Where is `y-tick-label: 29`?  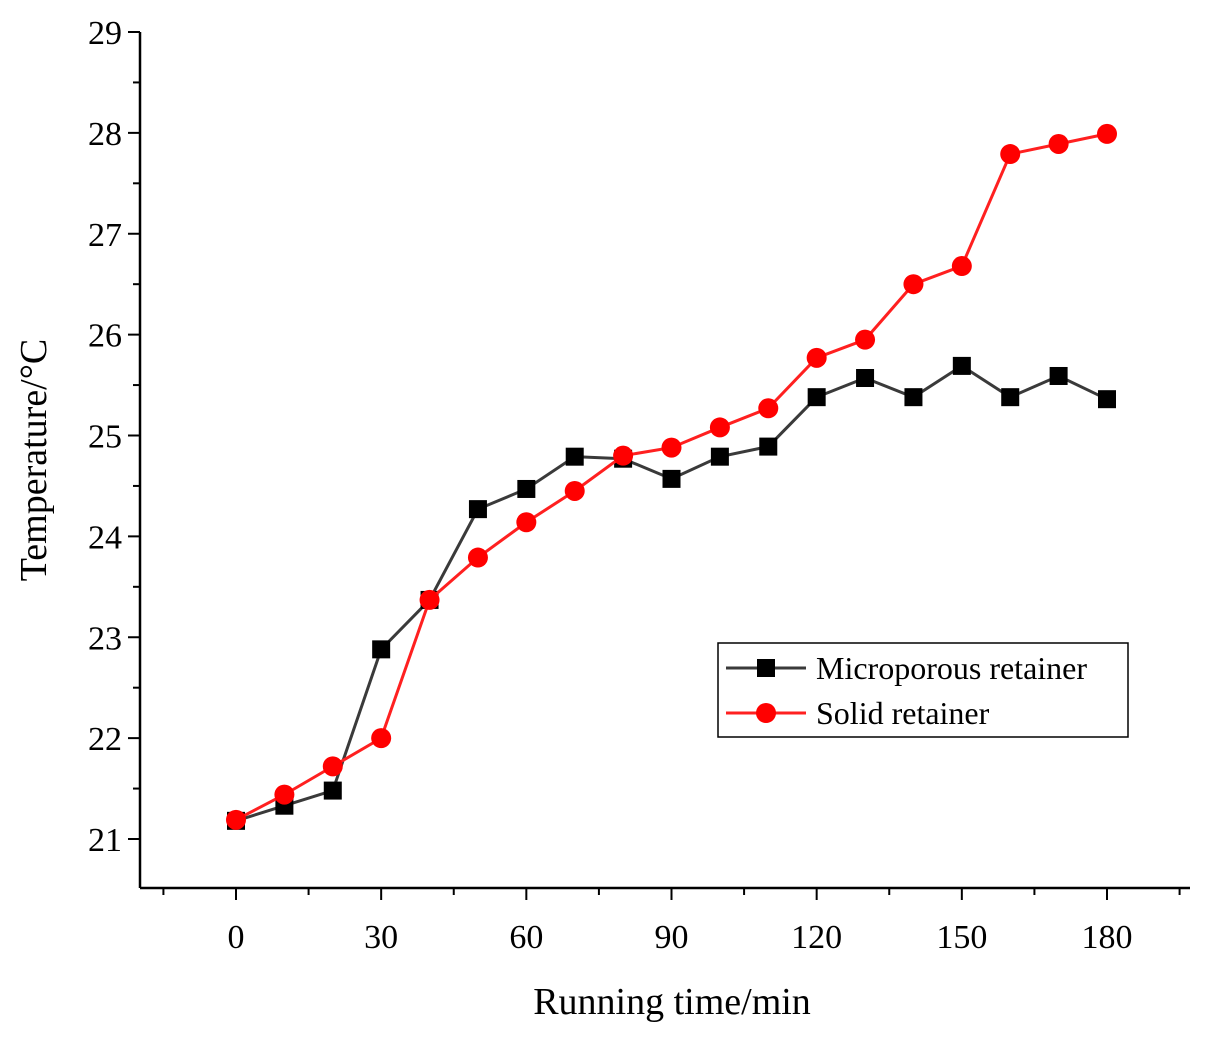
y-tick-label: 29 is located at coordinates (105, 33).